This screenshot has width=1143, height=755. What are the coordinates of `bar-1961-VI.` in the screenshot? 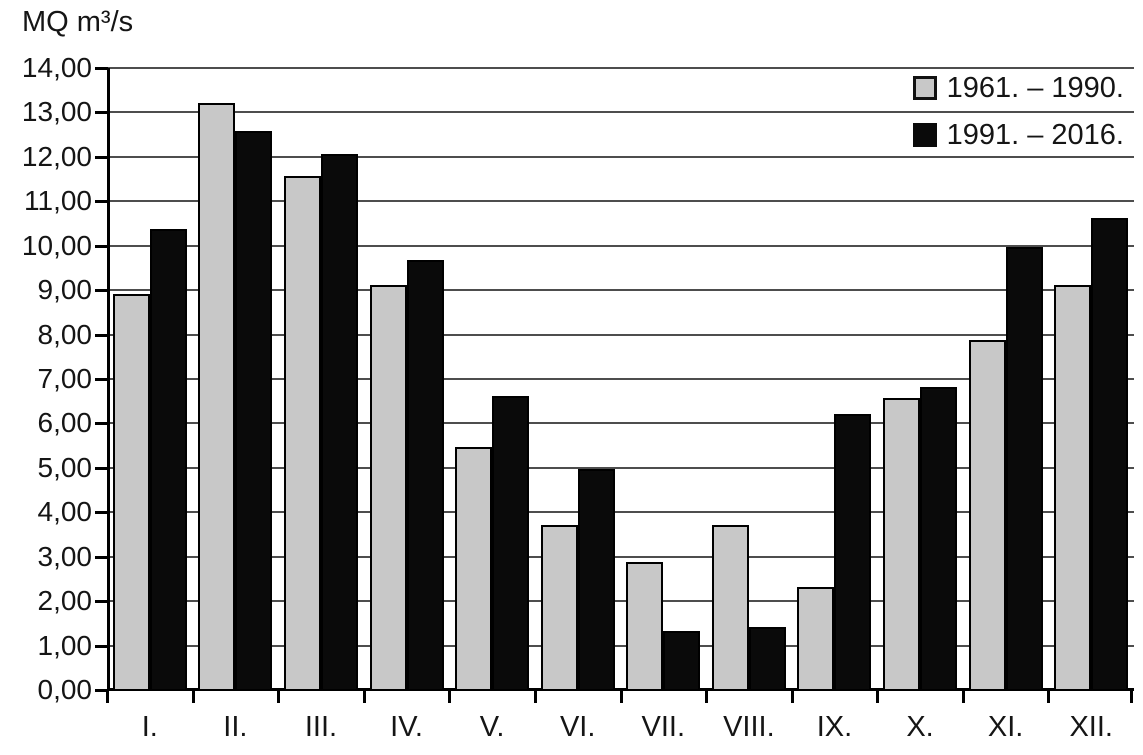 It's located at (559, 606).